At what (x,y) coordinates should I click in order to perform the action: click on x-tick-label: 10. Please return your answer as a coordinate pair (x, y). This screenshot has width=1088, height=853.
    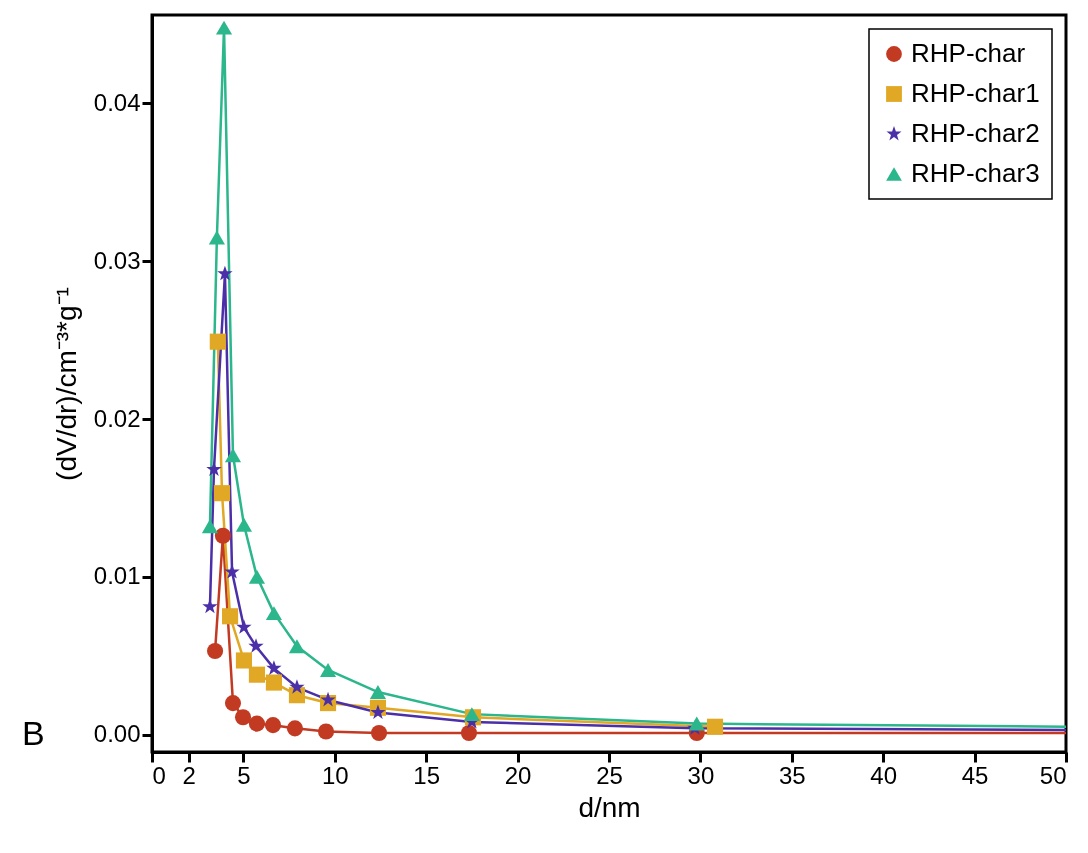
    Looking at the image, I should click on (335, 775).